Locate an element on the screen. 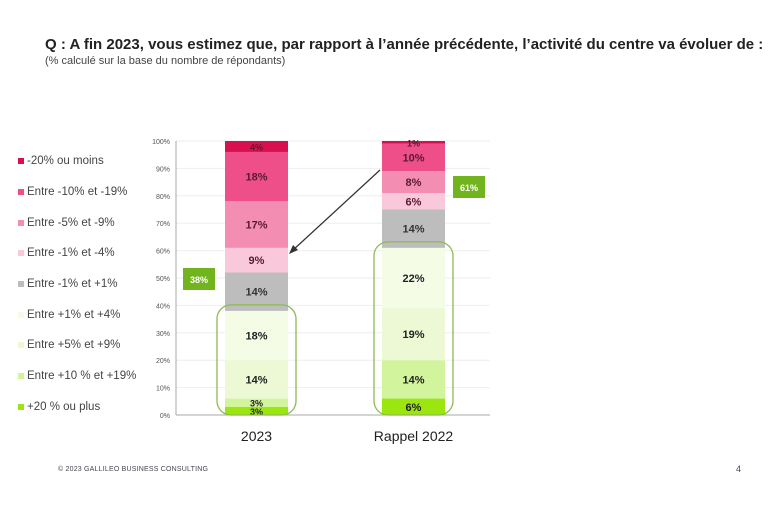 The width and height of the screenshot is (768, 512). annotation-label: 38% is located at coordinates (199, 280).